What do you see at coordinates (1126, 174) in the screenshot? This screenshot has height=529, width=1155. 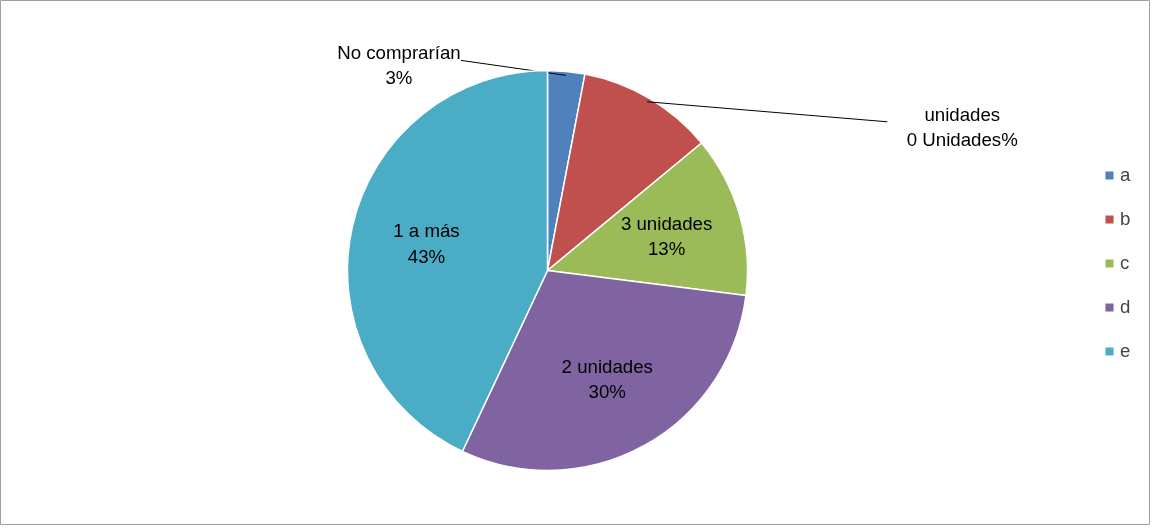 I see `legend-label: a` at bounding box center [1126, 174].